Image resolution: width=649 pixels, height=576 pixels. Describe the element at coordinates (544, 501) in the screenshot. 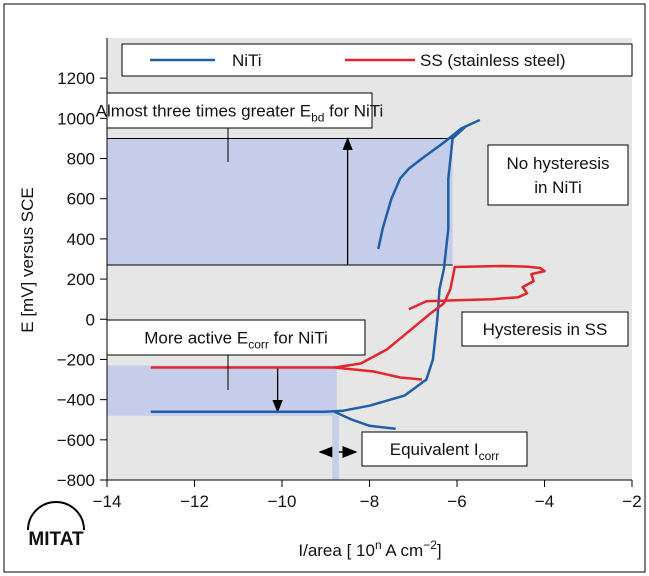

I see `x-tick-label: −4` at that location.